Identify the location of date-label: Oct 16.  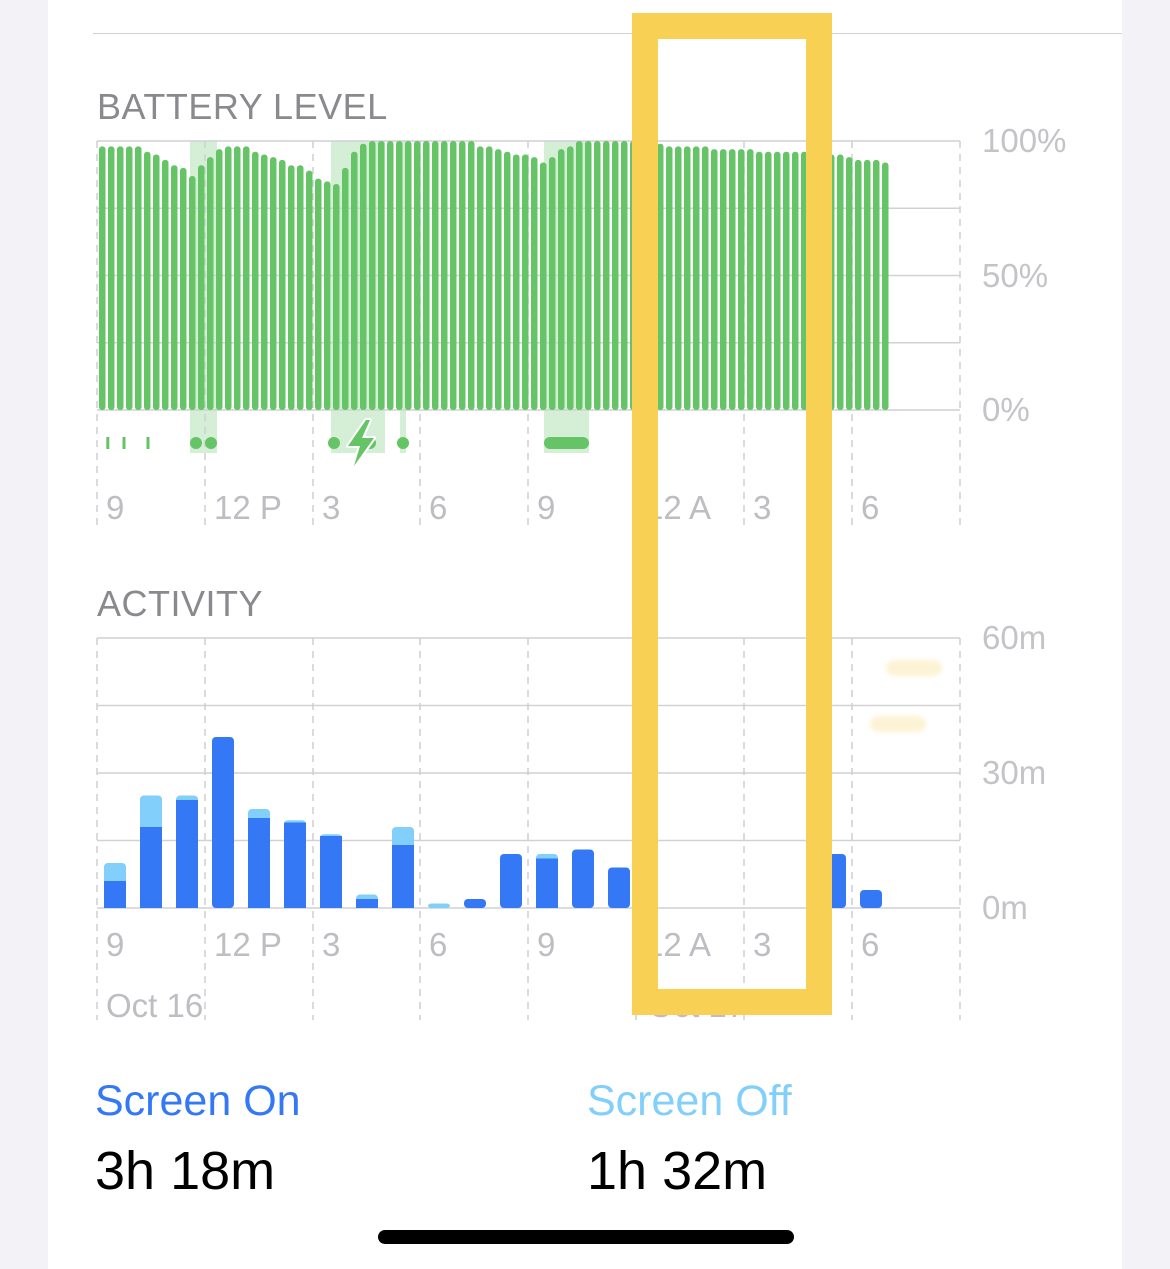
(155, 1005).